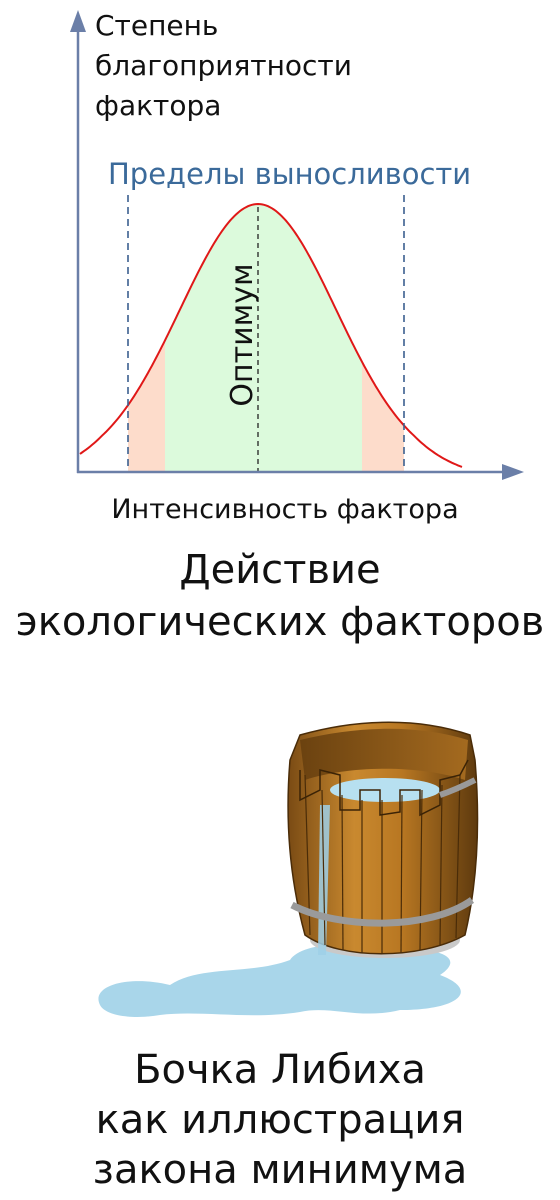 The image size is (560, 1200). What do you see at coordinates (242, 334) in the screenshot?
I see `optimum-label: Оптимум` at bounding box center [242, 334].